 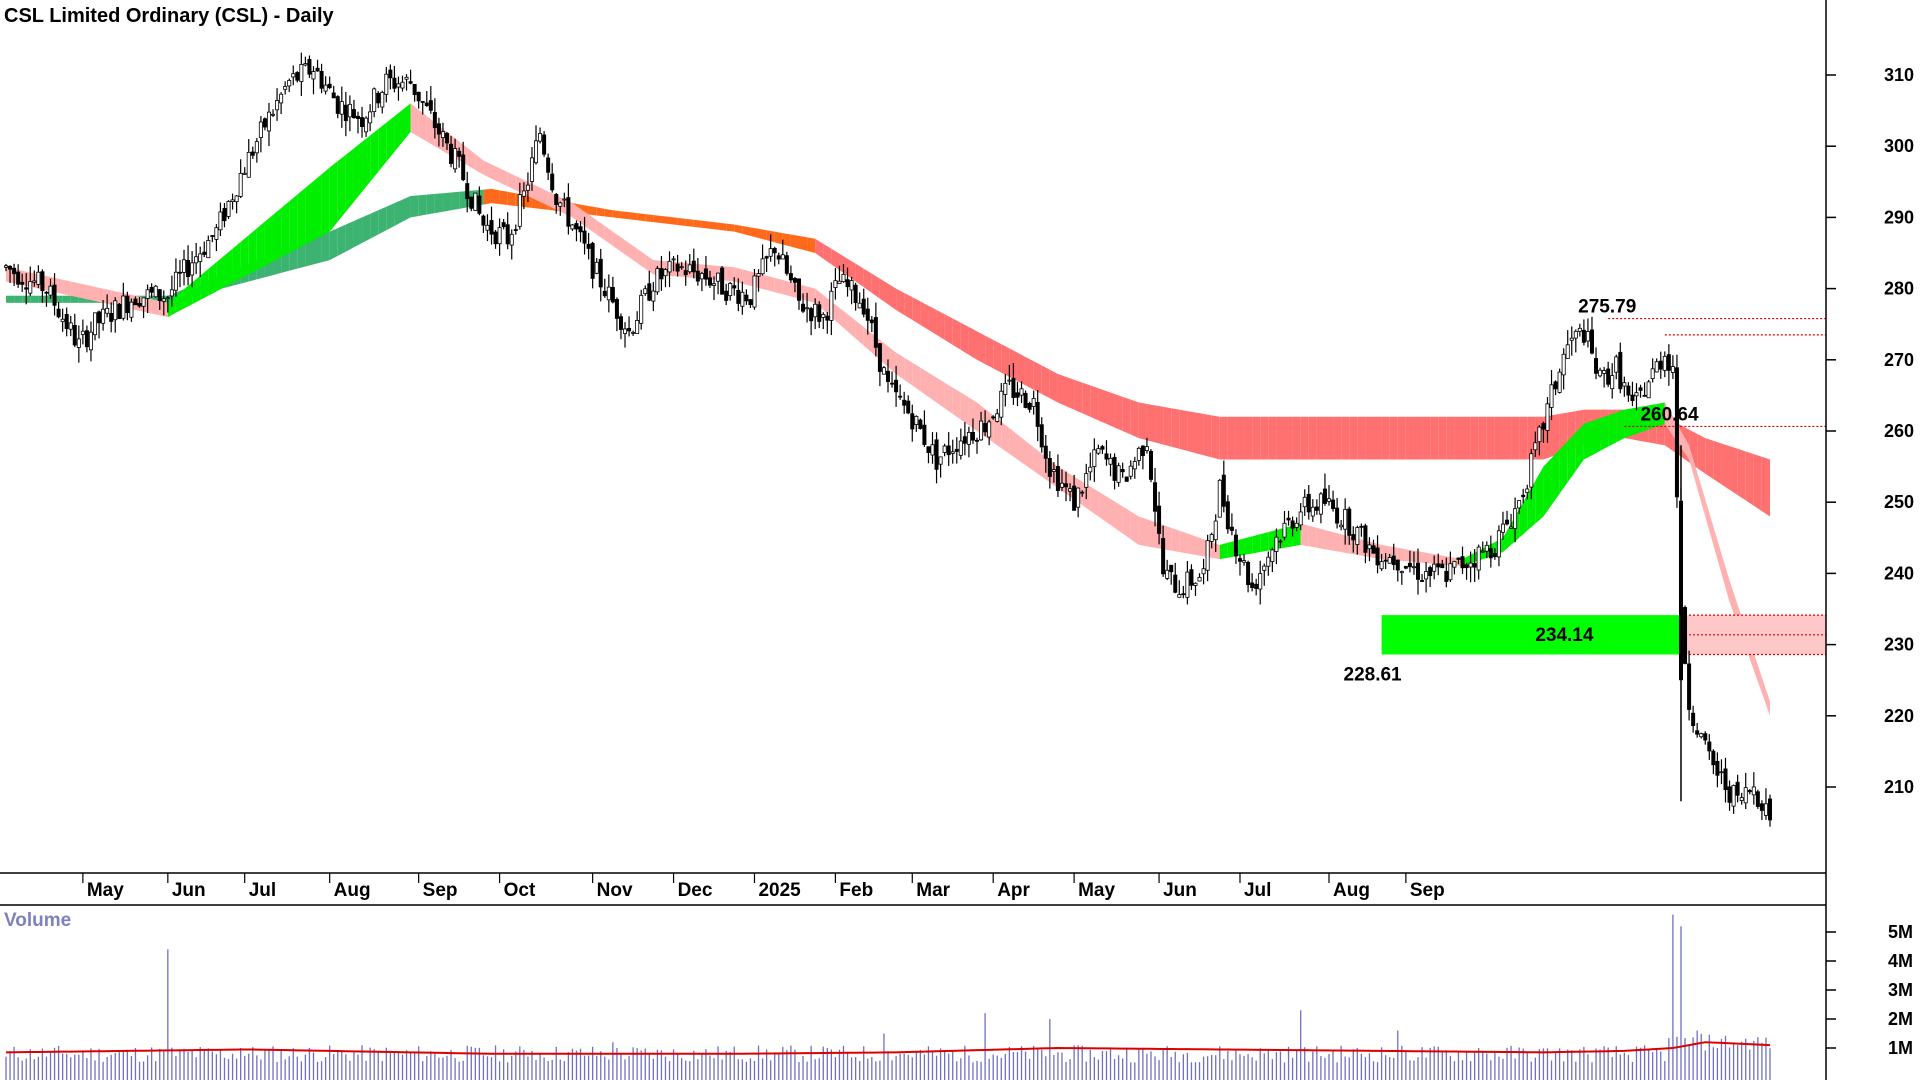 I want to click on month-label: Jul, so click(x=262, y=890).